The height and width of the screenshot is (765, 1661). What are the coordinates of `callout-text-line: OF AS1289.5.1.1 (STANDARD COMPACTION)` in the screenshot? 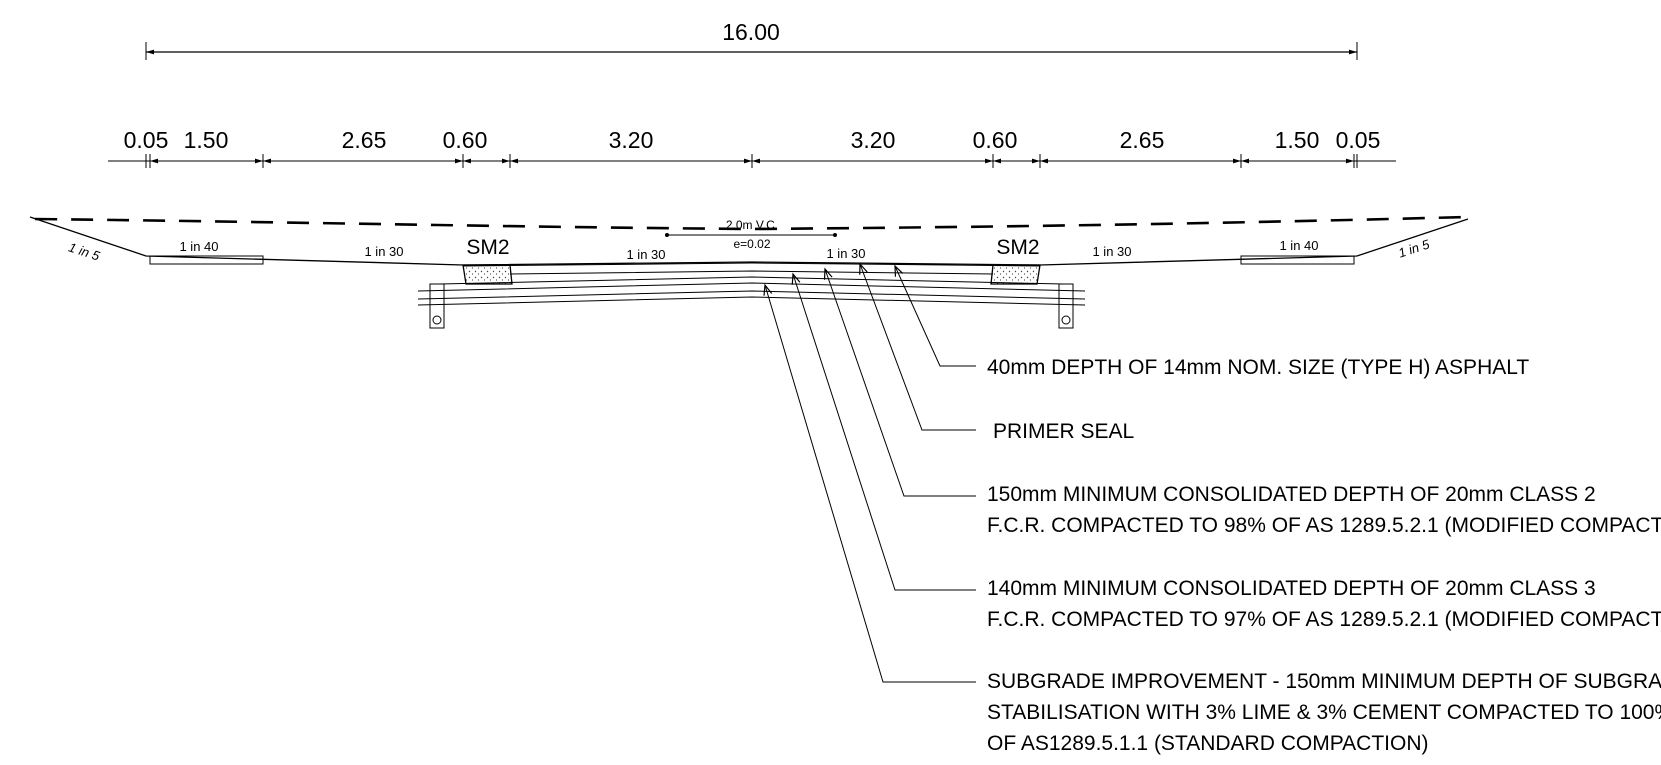 It's located at (1208, 743).